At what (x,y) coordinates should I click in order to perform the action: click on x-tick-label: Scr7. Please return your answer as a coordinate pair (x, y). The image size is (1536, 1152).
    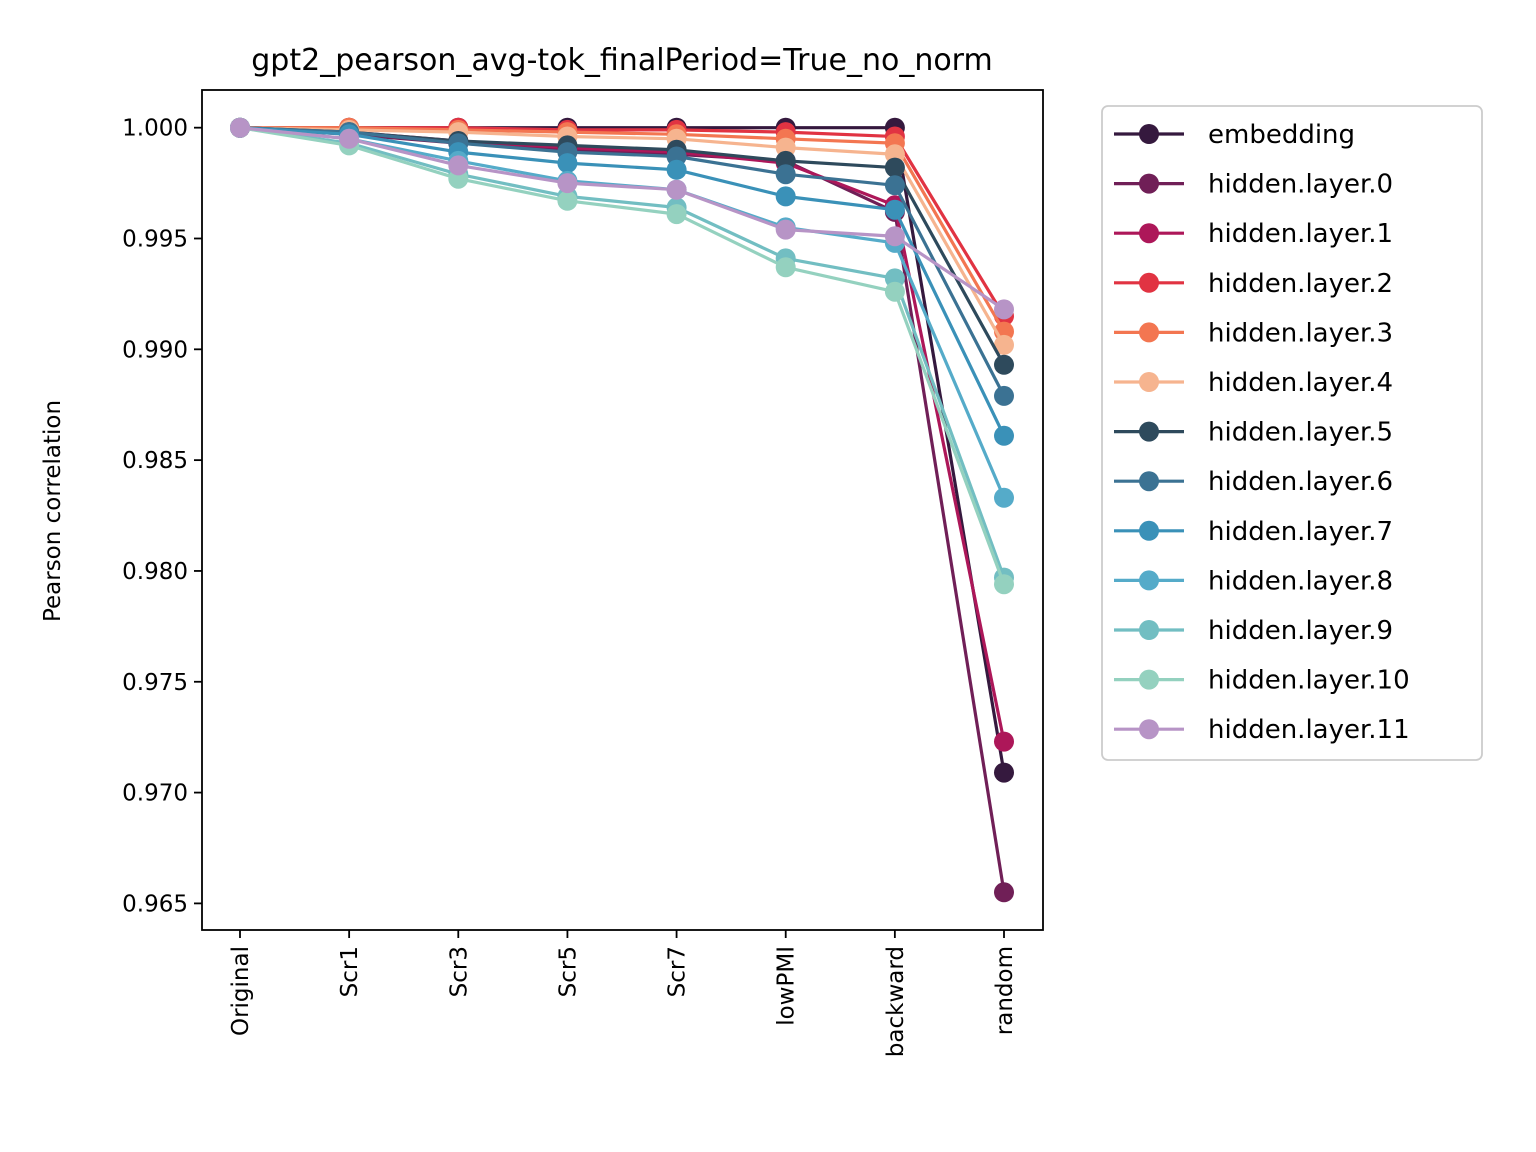
    Looking at the image, I should click on (678, 971).